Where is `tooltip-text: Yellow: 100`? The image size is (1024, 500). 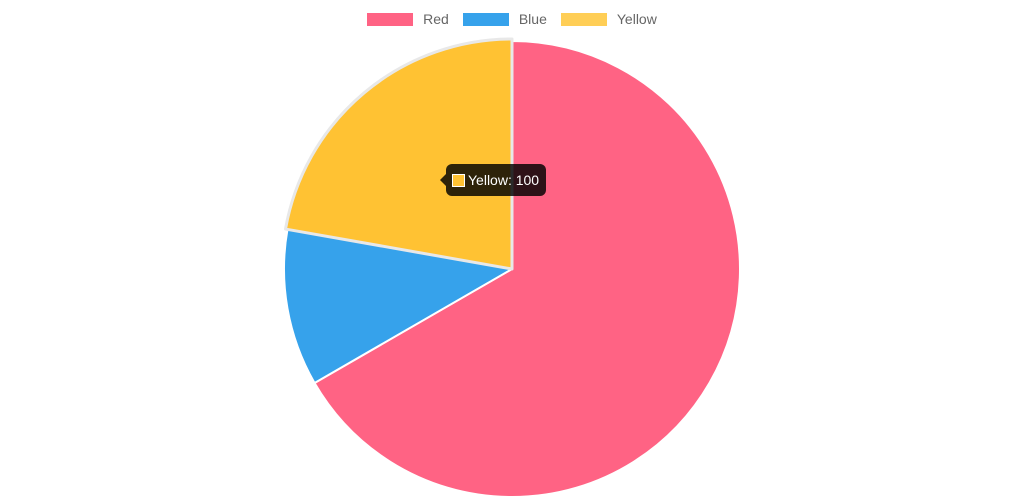
tooltip-text: Yellow: 100 is located at coordinates (504, 180).